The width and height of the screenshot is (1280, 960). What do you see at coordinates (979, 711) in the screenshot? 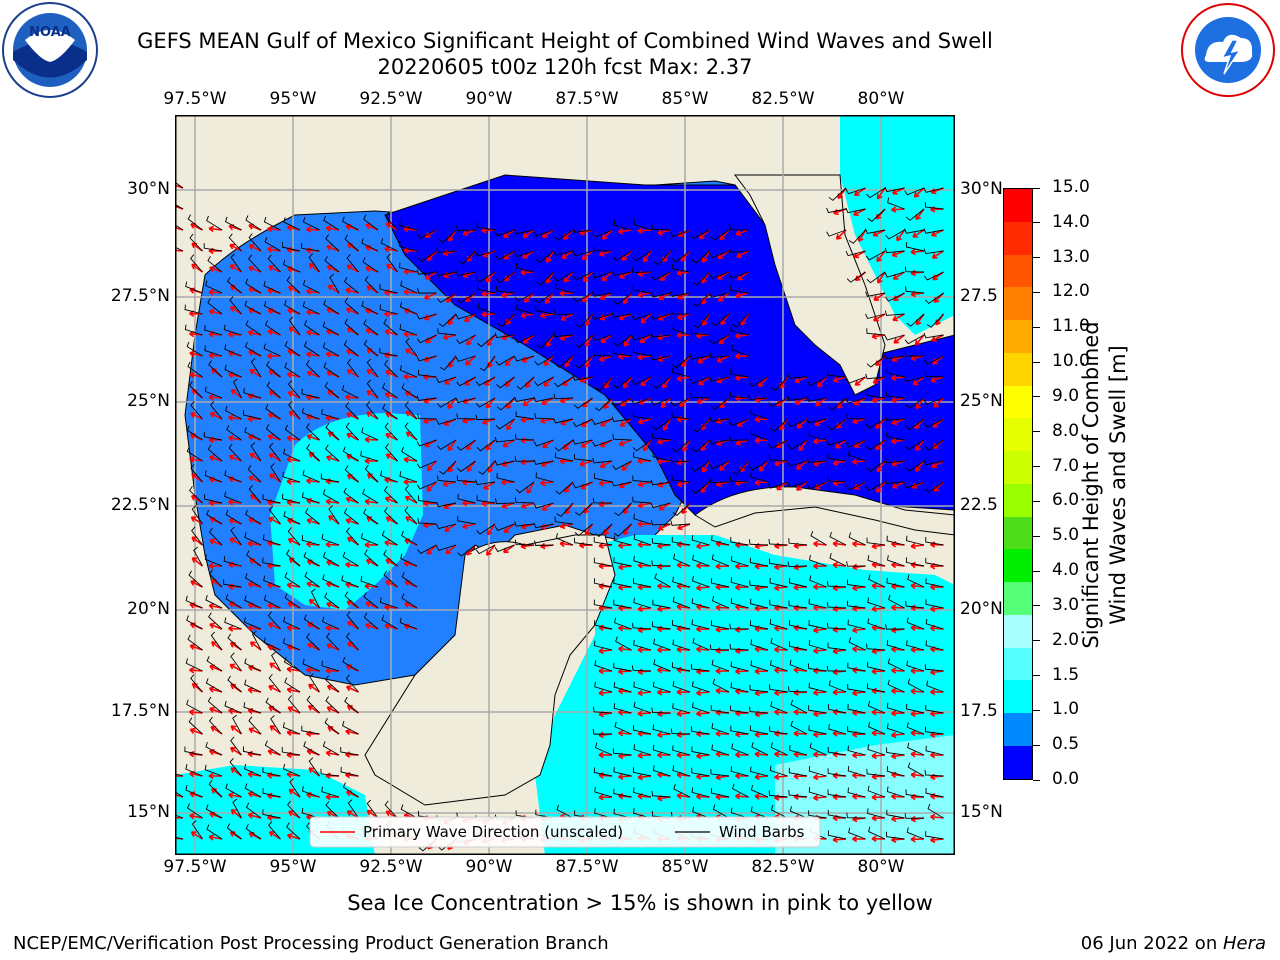
I see `lat-label-right: 17.5` at bounding box center [979, 711].